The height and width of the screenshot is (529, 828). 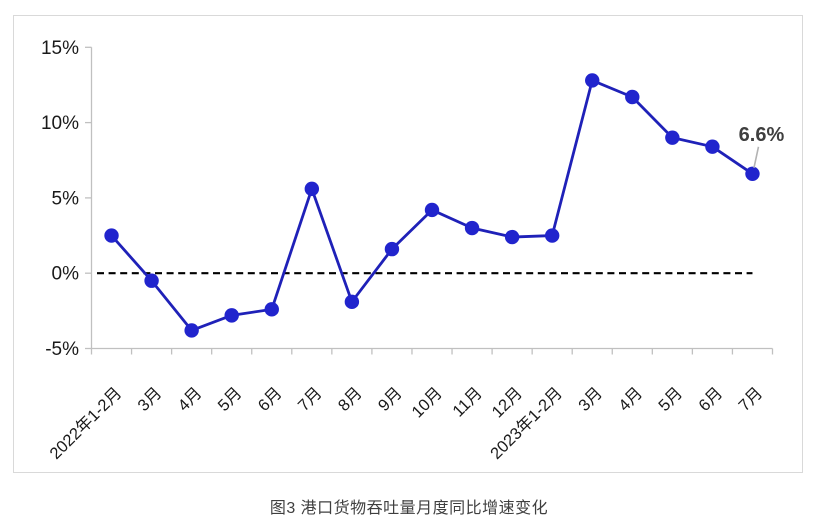 I want to click on x-tick-label: 11月, so click(x=467, y=402).